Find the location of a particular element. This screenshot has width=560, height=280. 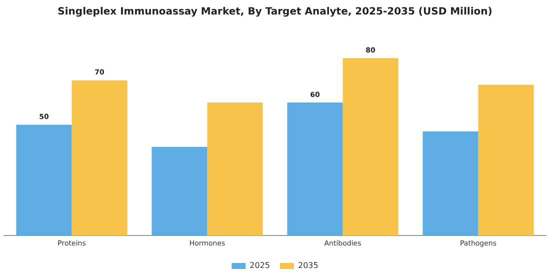

legend-label: 2025 is located at coordinates (260, 265).